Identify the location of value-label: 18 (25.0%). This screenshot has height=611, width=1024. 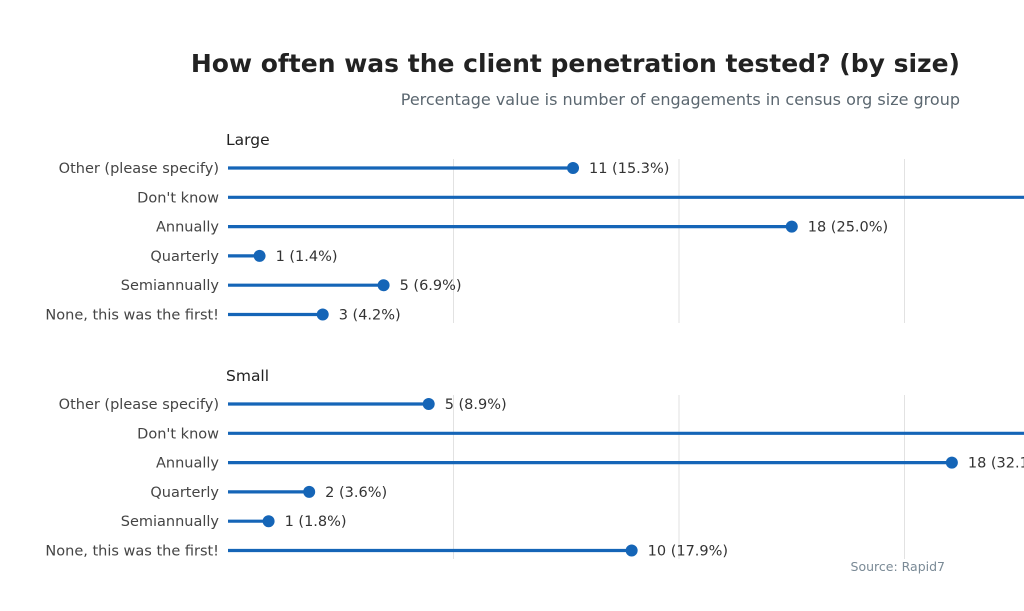
(848, 228).